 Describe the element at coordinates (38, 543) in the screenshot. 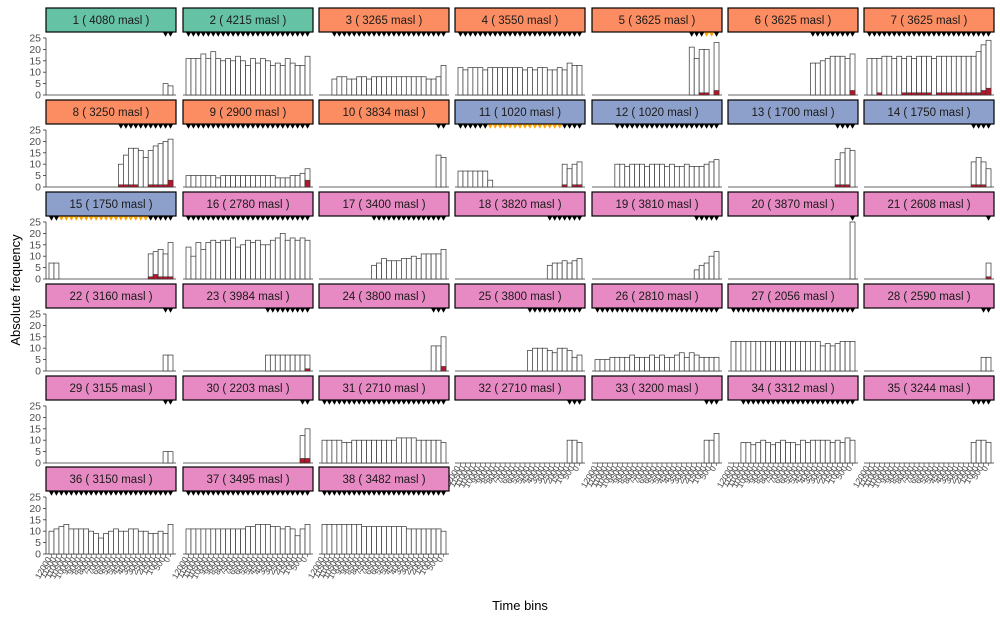

I see `y-tick-label: 5` at that location.